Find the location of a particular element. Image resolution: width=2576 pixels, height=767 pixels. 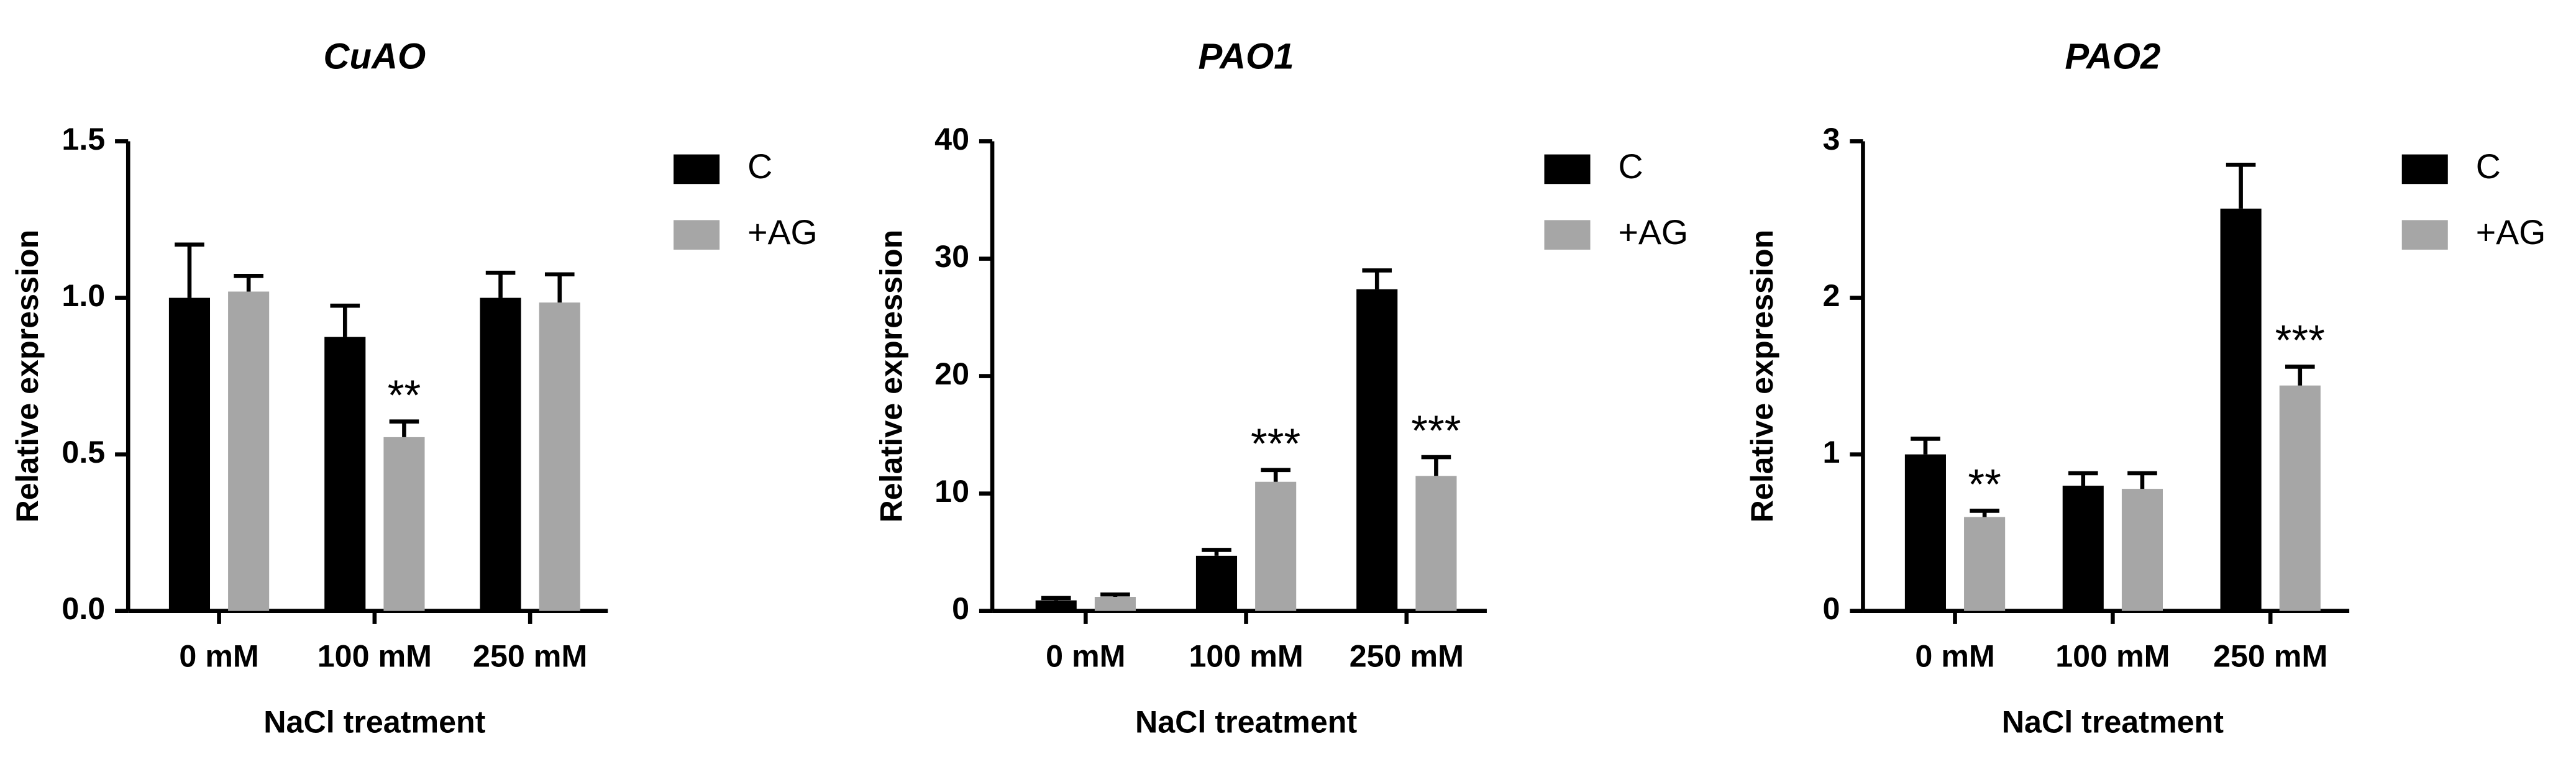

chart-title: PAO1 is located at coordinates (1246, 57).